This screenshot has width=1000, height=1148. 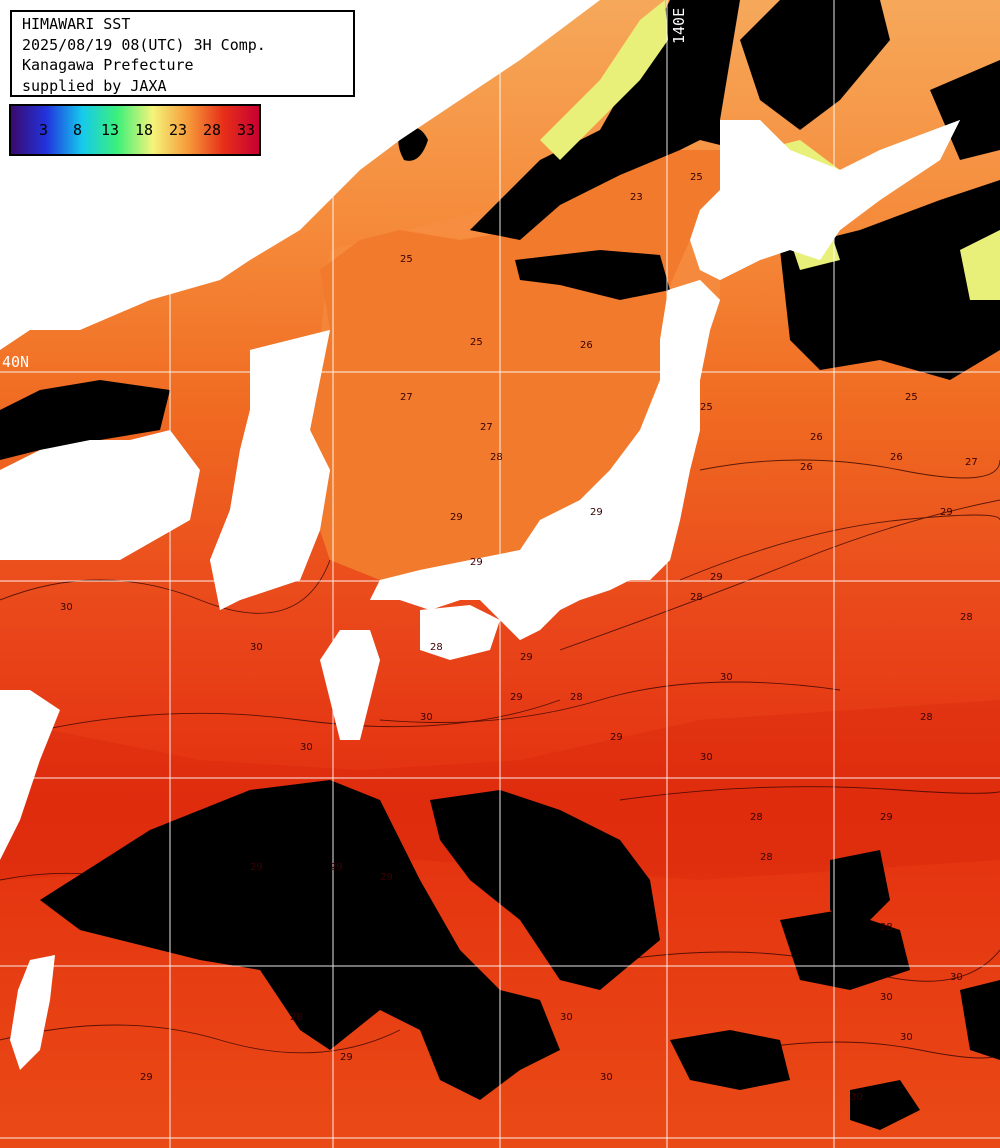 I want to click on colorbar-tick-3: 3, so click(x=44, y=130).